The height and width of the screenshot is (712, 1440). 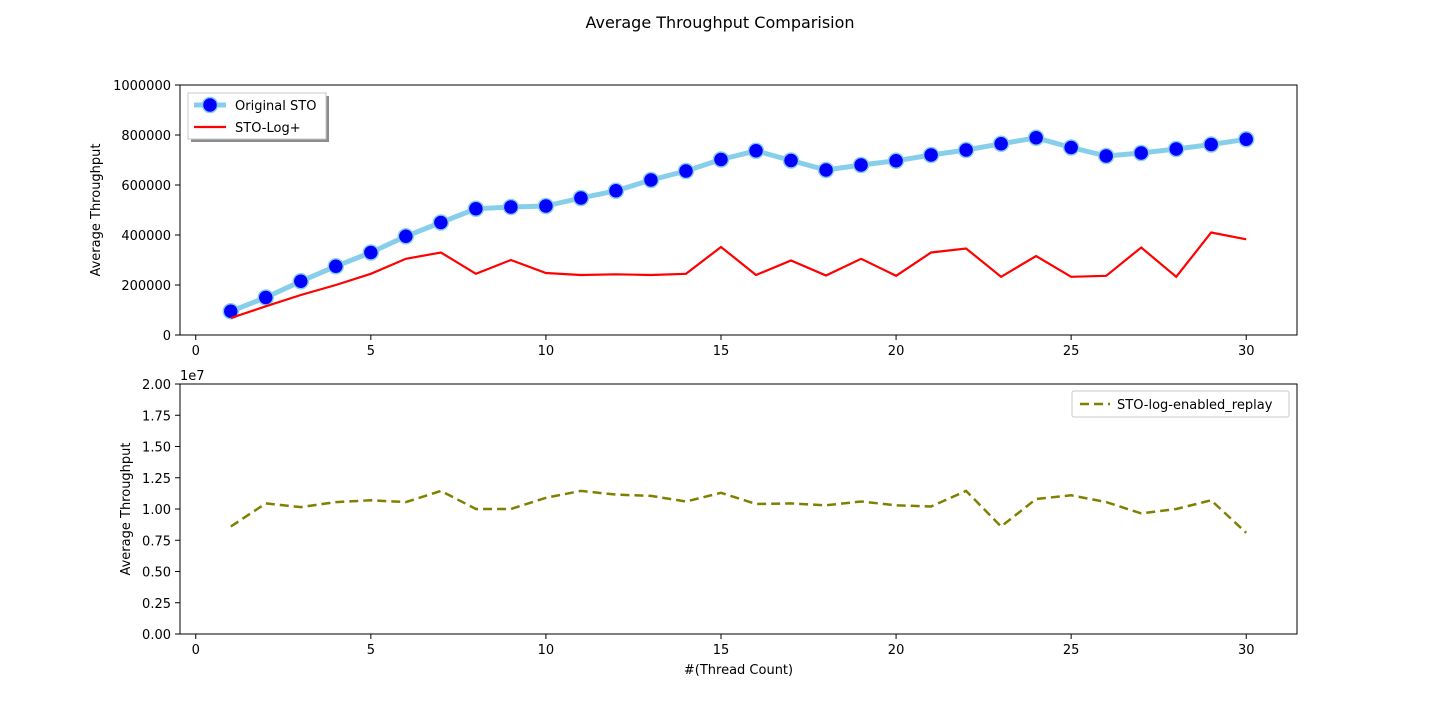 What do you see at coordinates (156, 448) in the screenshot?
I see `y-tick-label: 1.50` at bounding box center [156, 448].